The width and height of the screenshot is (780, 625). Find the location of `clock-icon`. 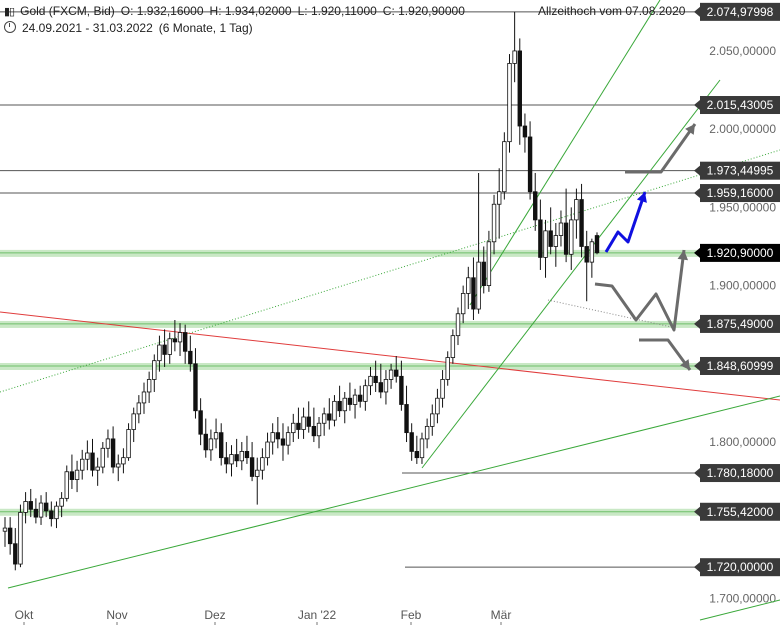

clock-icon is located at coordinates (10, 27).